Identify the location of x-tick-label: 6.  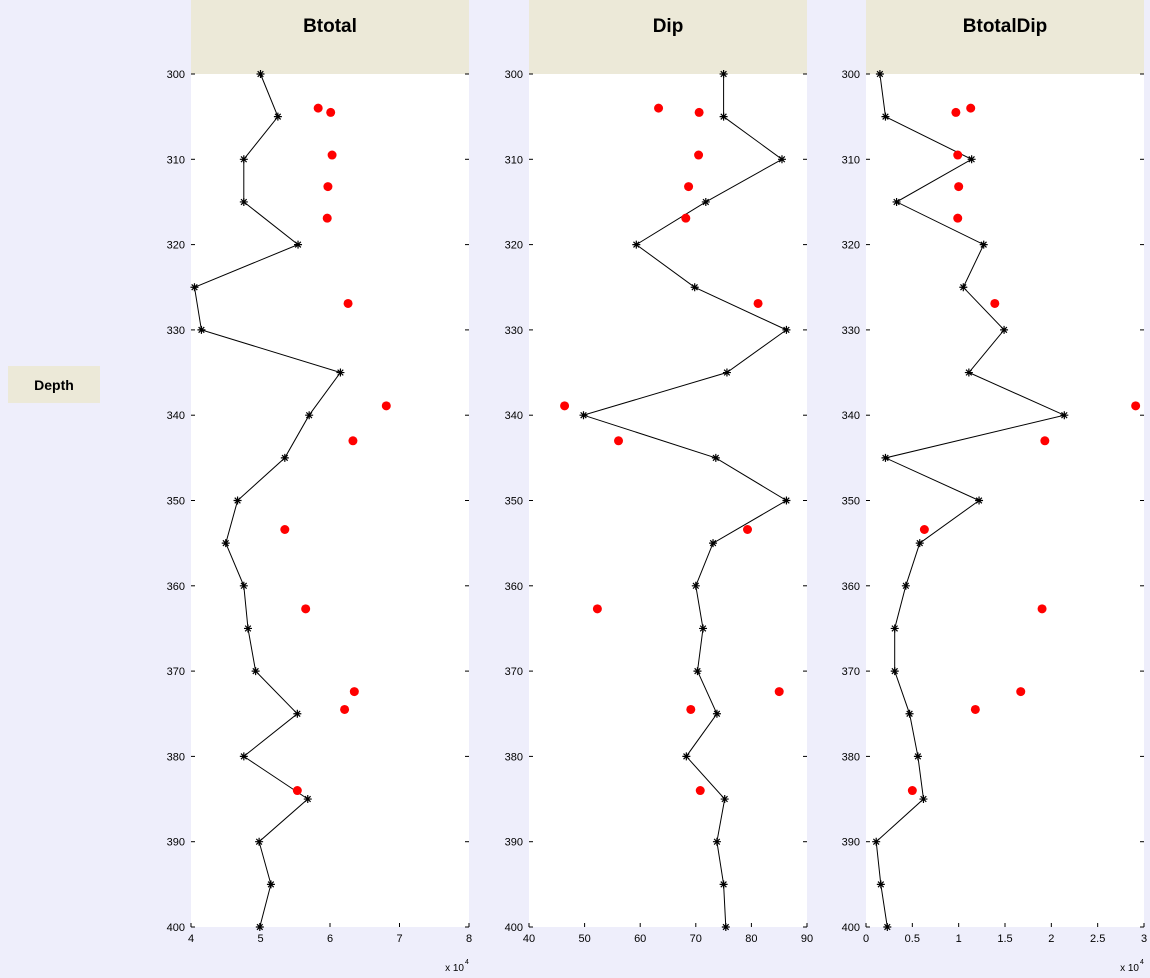
(330, 939).